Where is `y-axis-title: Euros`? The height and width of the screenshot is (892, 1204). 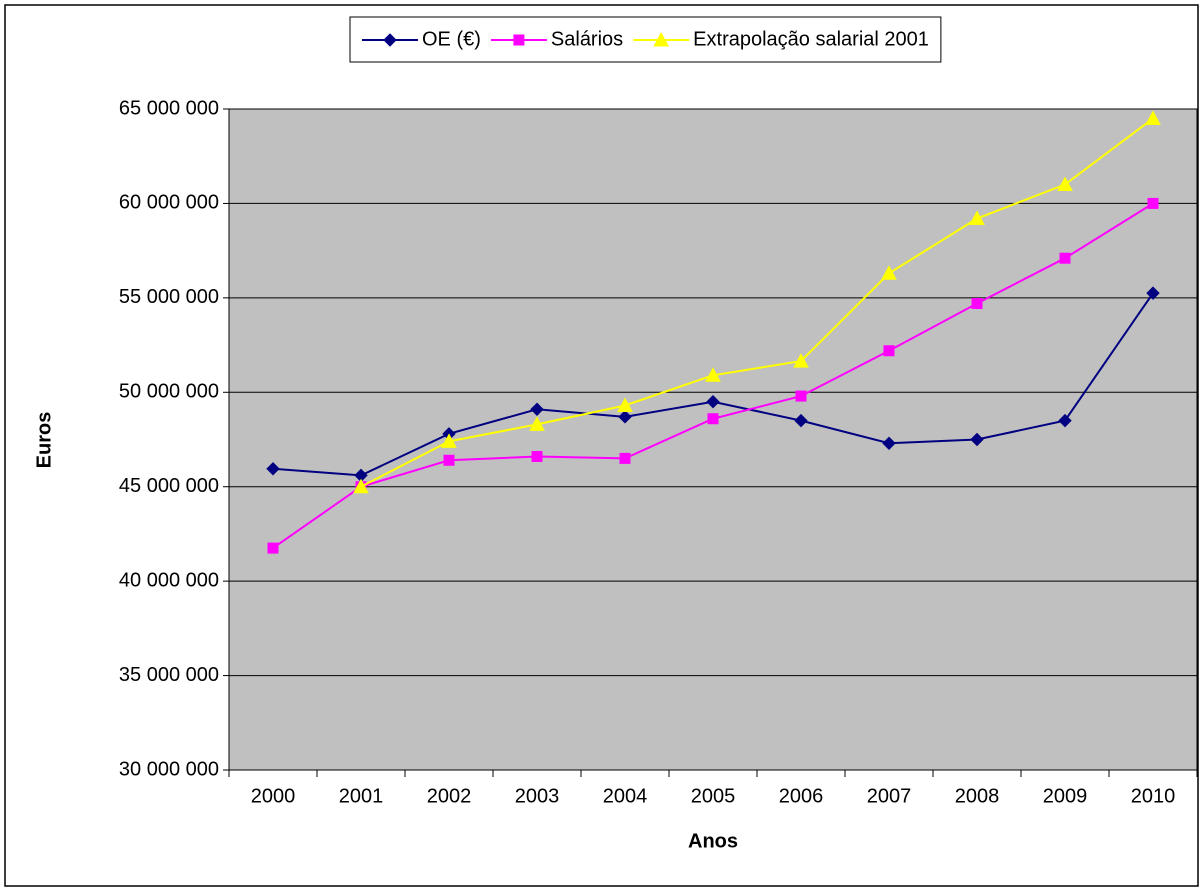
y-axis-title: Euros is located at coordinates (44, 440).